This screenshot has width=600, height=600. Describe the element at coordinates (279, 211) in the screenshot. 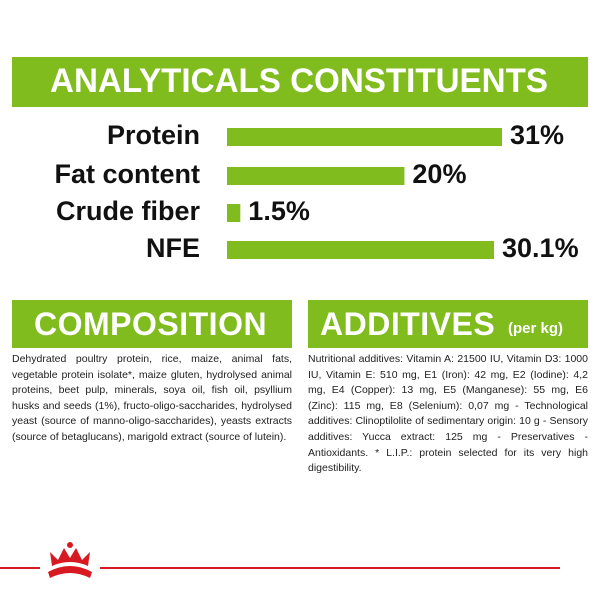

I see `value-label: 1.5%` at that location.